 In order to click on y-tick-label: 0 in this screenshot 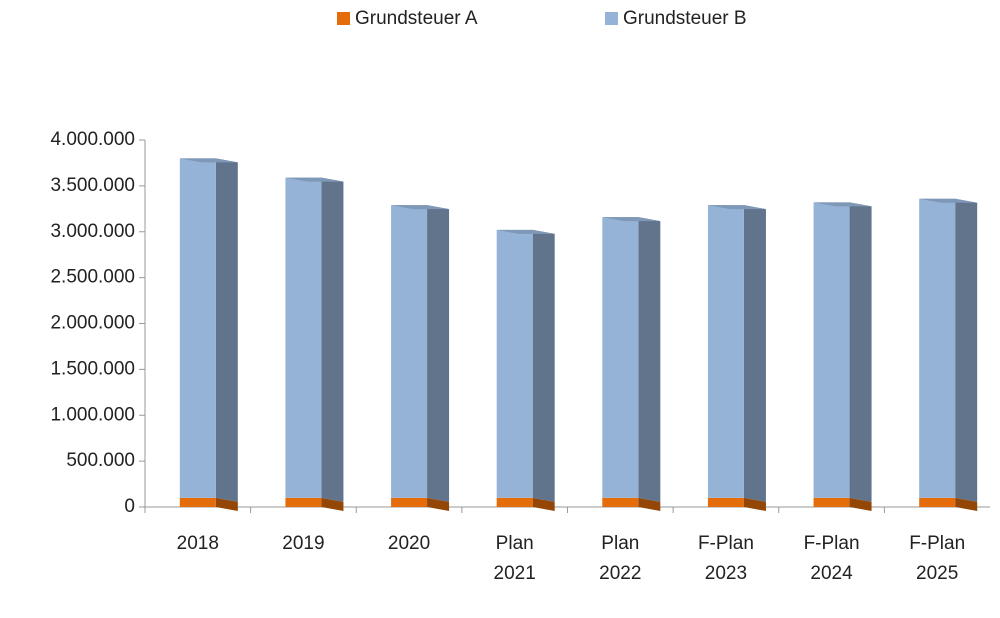, I will do `click(129, 506)`.